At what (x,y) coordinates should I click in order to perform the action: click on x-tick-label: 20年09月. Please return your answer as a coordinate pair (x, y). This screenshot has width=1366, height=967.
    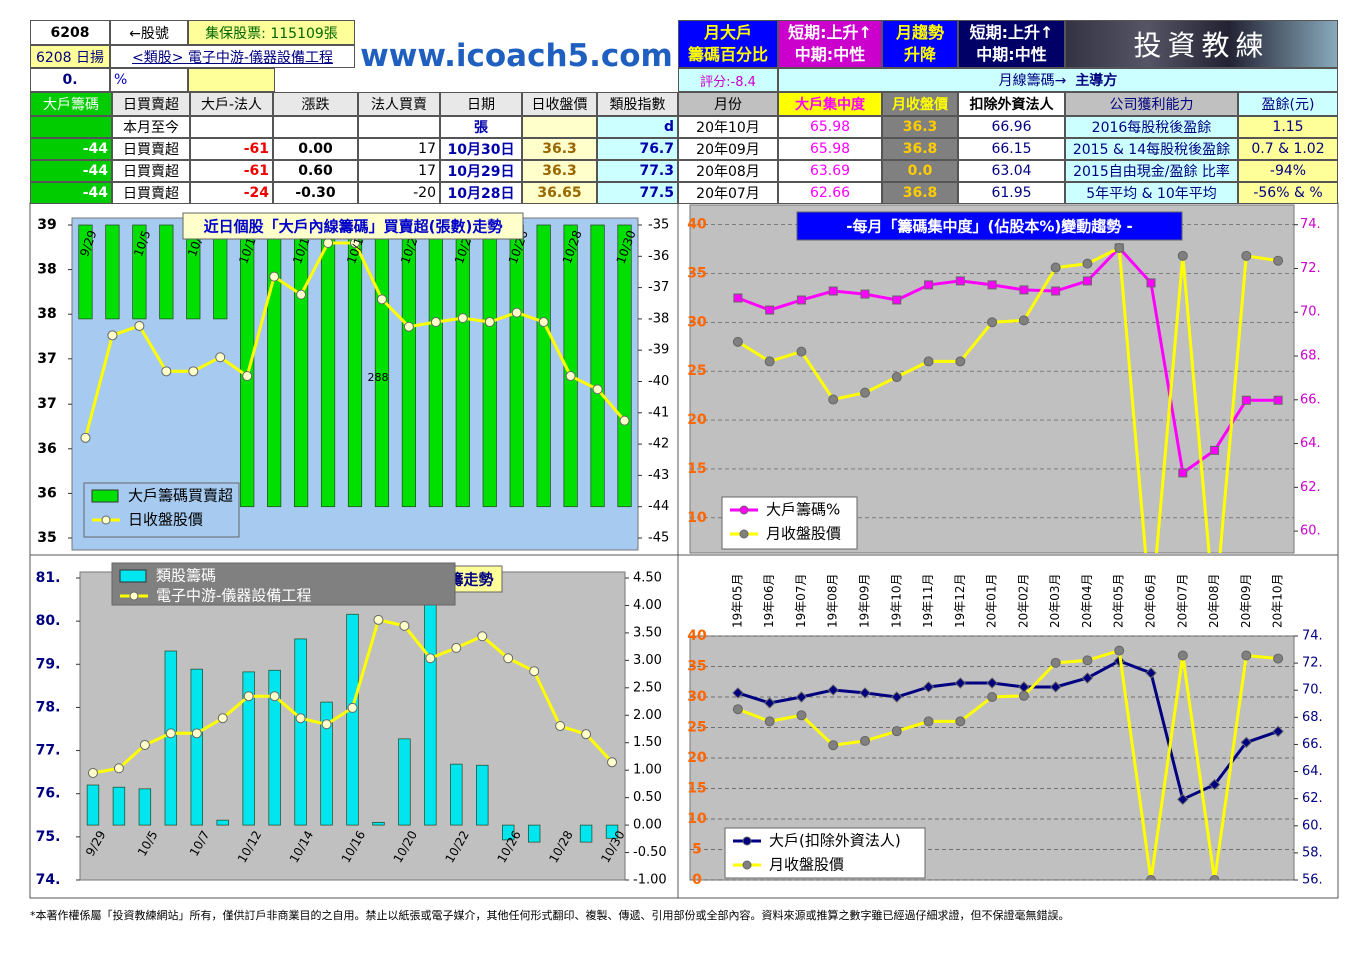
    Looking at the image, I should click on (1246, 600).